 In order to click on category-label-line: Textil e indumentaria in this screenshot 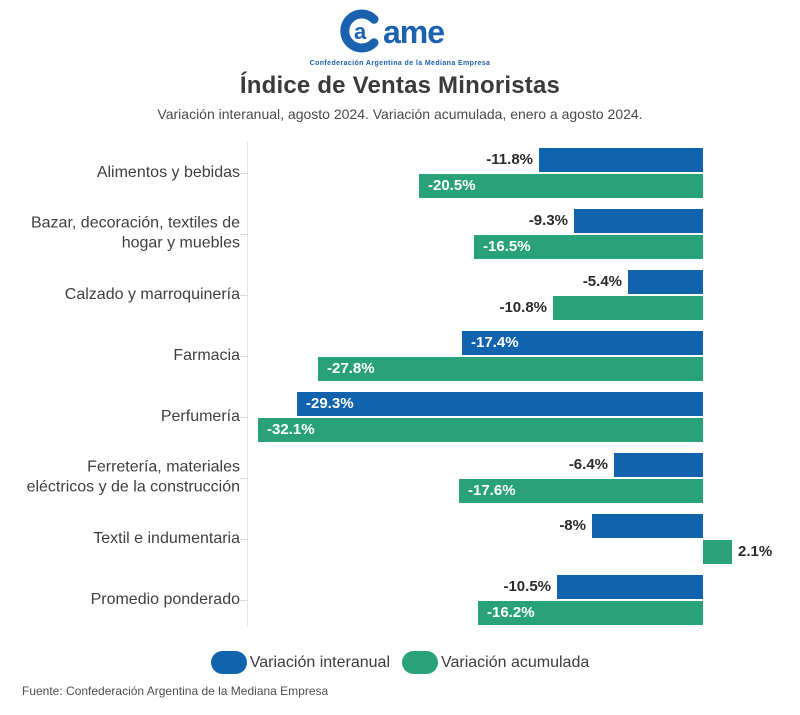, I will do `click(166, 538)`.